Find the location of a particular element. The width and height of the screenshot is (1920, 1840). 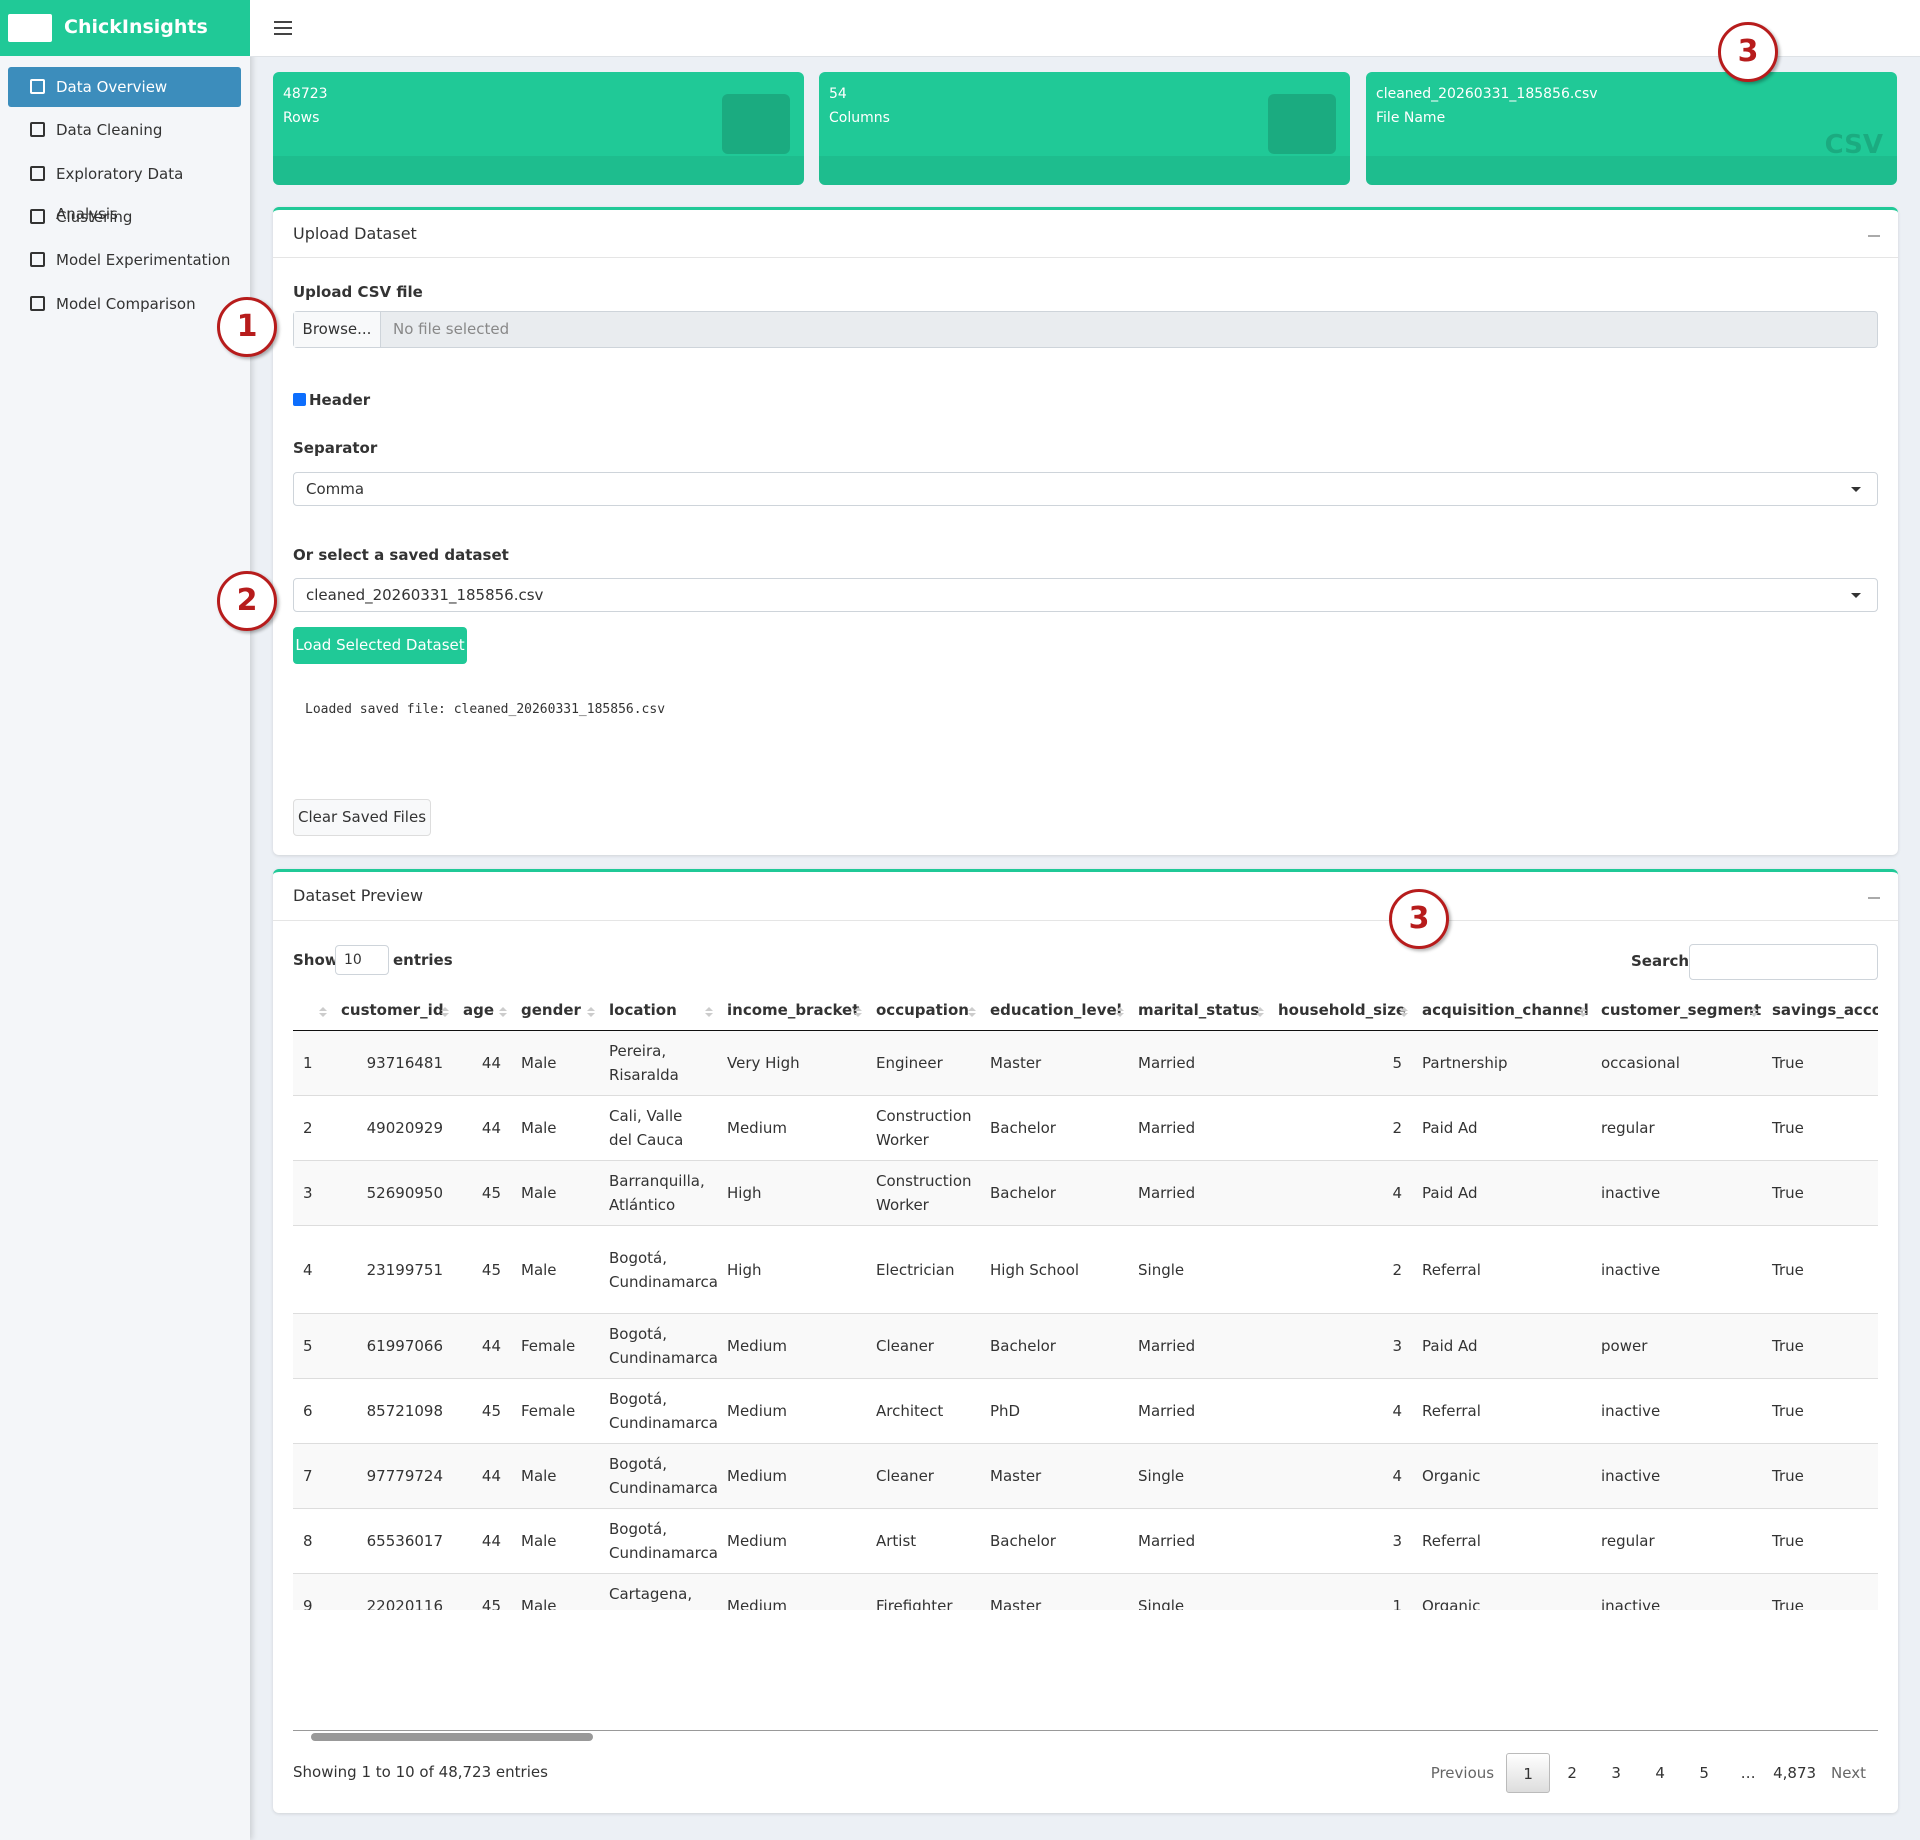

header-checkbox is located at coordinates (299, 399).